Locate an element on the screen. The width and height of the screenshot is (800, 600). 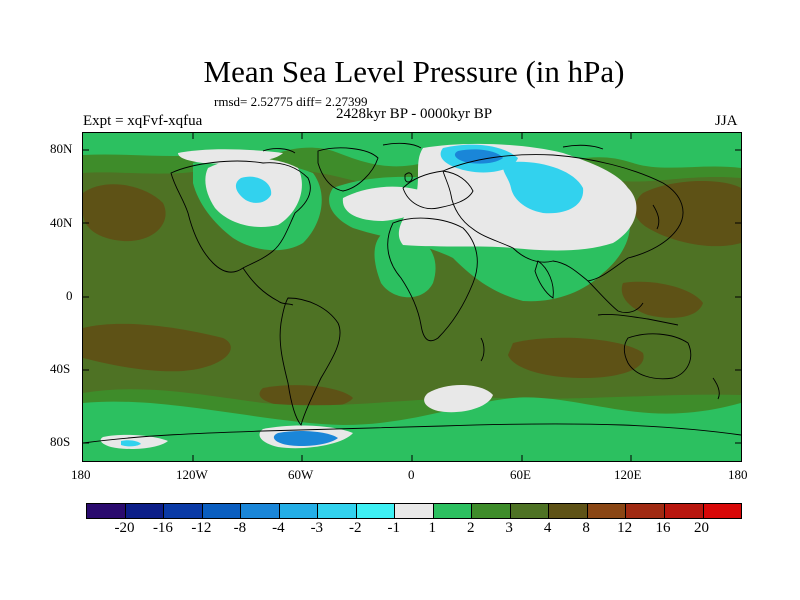
lat-label-equator: 0 is located at coordinates (69, 295).